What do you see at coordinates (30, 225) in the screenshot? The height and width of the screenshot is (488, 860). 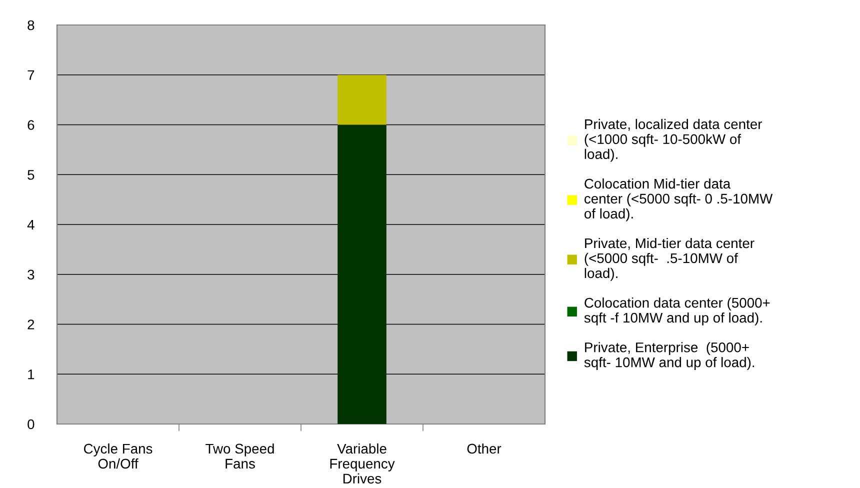 I see `y-tick-label: 4` at bounding box center [30, 225].